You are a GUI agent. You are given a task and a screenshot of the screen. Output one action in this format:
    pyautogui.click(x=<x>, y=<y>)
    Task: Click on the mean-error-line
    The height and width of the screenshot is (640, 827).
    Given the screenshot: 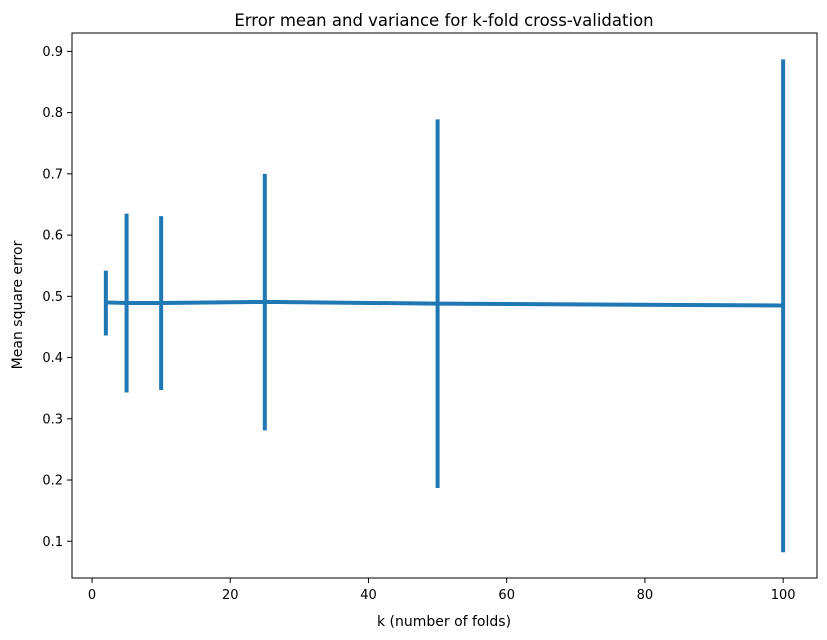 What is the action you would take?
    pyautogui.click(x=444, y=303)
    